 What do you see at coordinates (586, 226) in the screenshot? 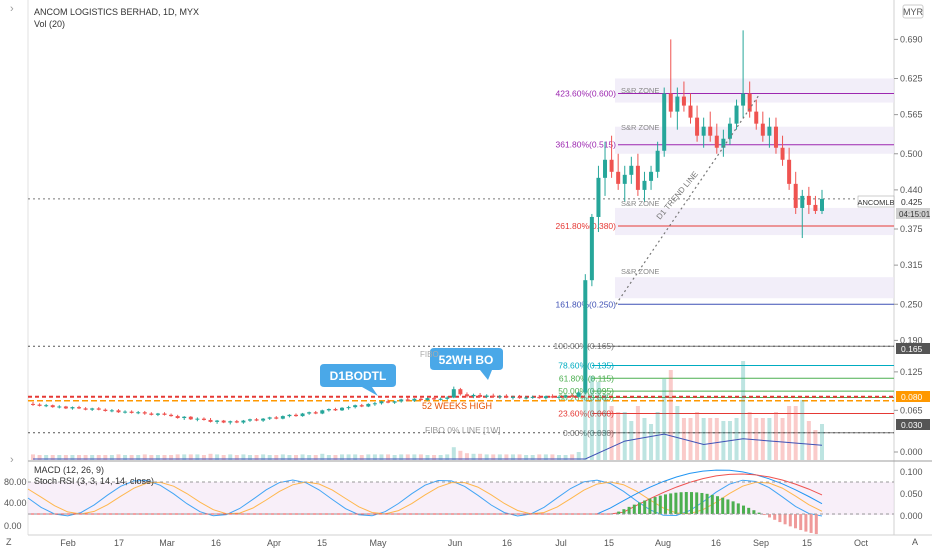
I see `fib-level-label: 261.80%(0.380)` at bounding box center [586, 226].